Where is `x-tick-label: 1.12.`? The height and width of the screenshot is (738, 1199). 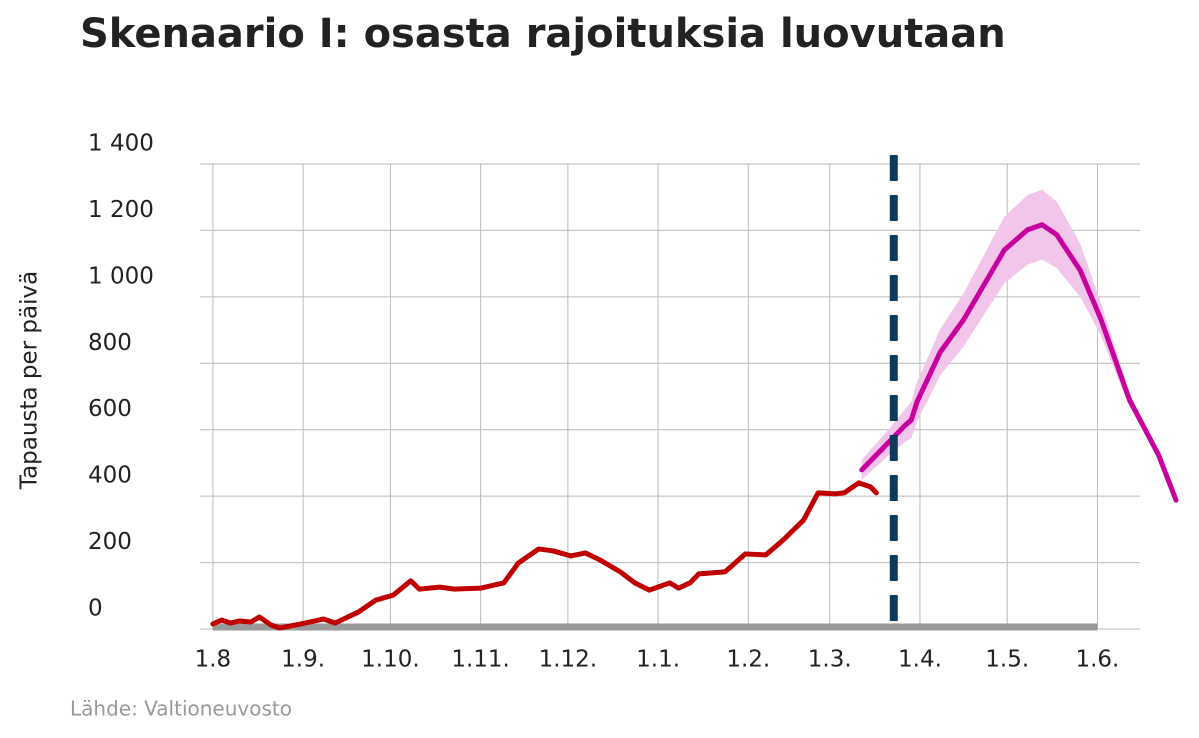 x-tick-label: 1.12. is located at coordinates (568, 660).